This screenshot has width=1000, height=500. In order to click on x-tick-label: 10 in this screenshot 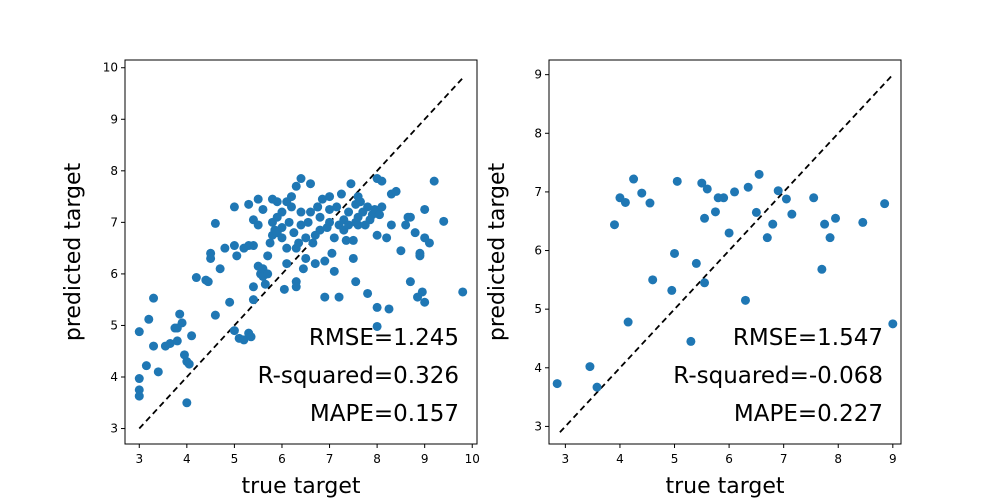, I will do `click(472, 459)`.